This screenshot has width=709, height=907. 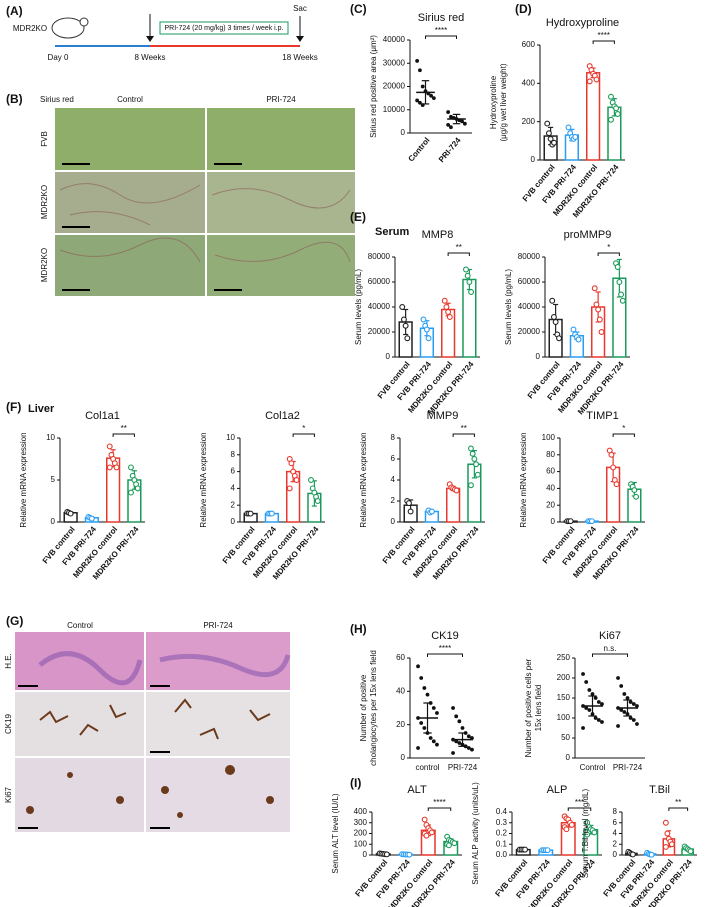 I want to click on histology-micrographs: Control PRI-724 H.E. CK19 Ki67, so click(x=147, y=726).